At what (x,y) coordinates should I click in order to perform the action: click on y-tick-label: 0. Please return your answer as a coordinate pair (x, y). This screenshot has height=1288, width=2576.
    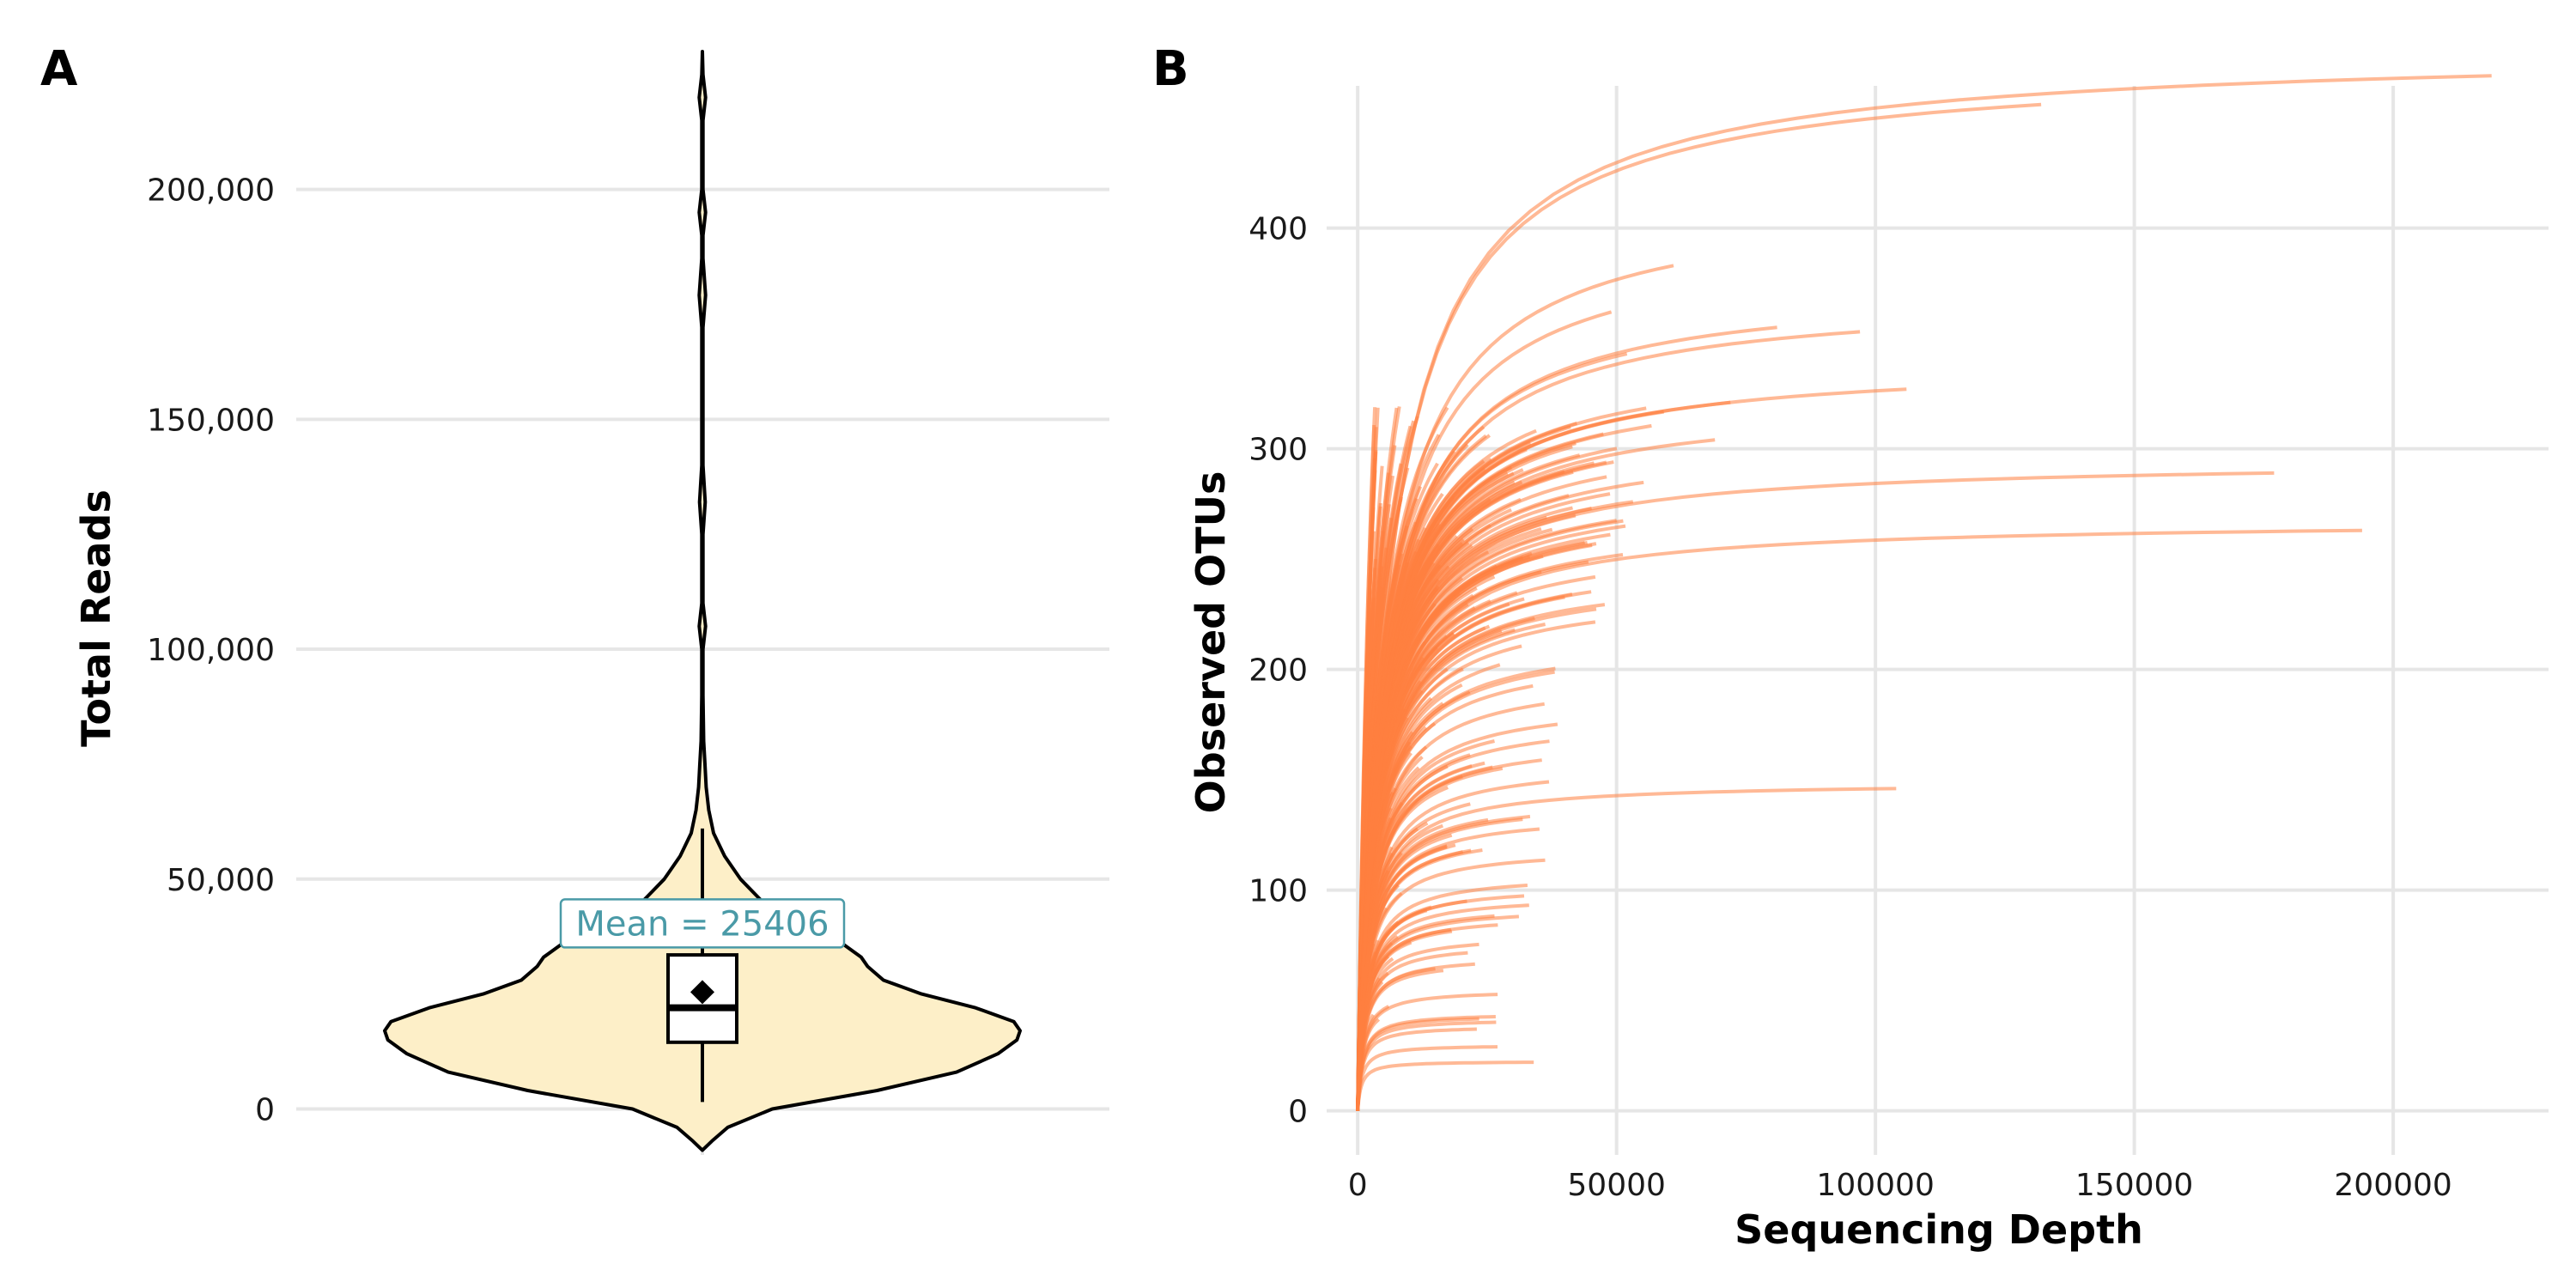
    Looking at the image, I should click on (1298, 1112).